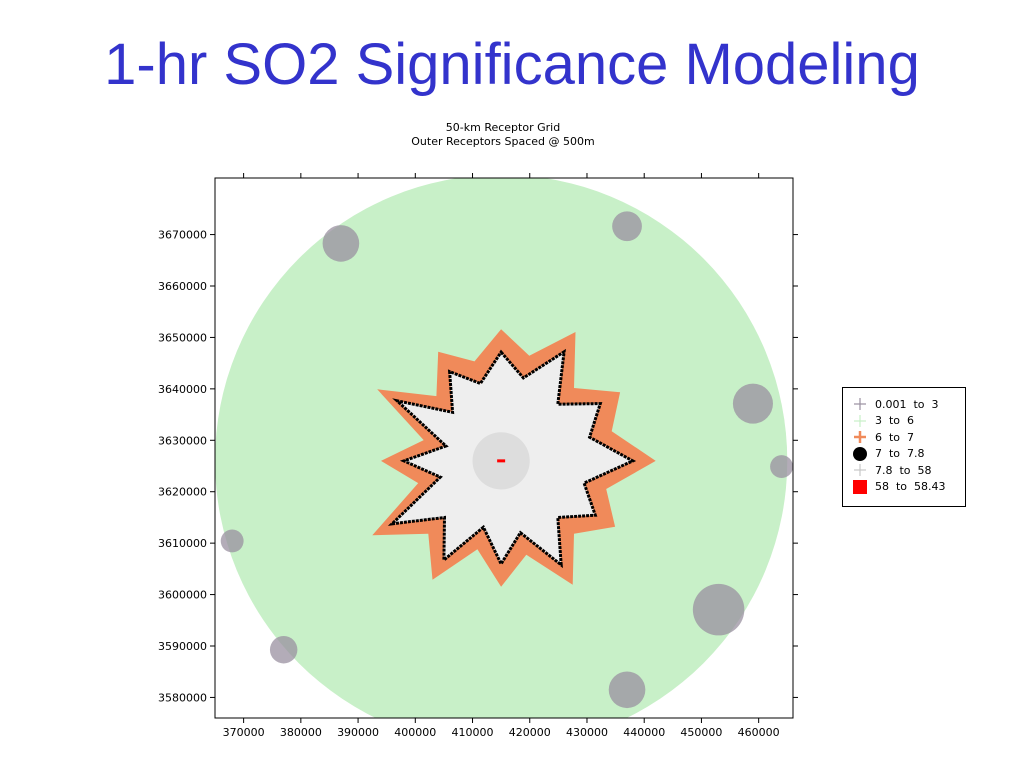  I want to click on legend-item: 7 to 7.8, so click(888, 454).